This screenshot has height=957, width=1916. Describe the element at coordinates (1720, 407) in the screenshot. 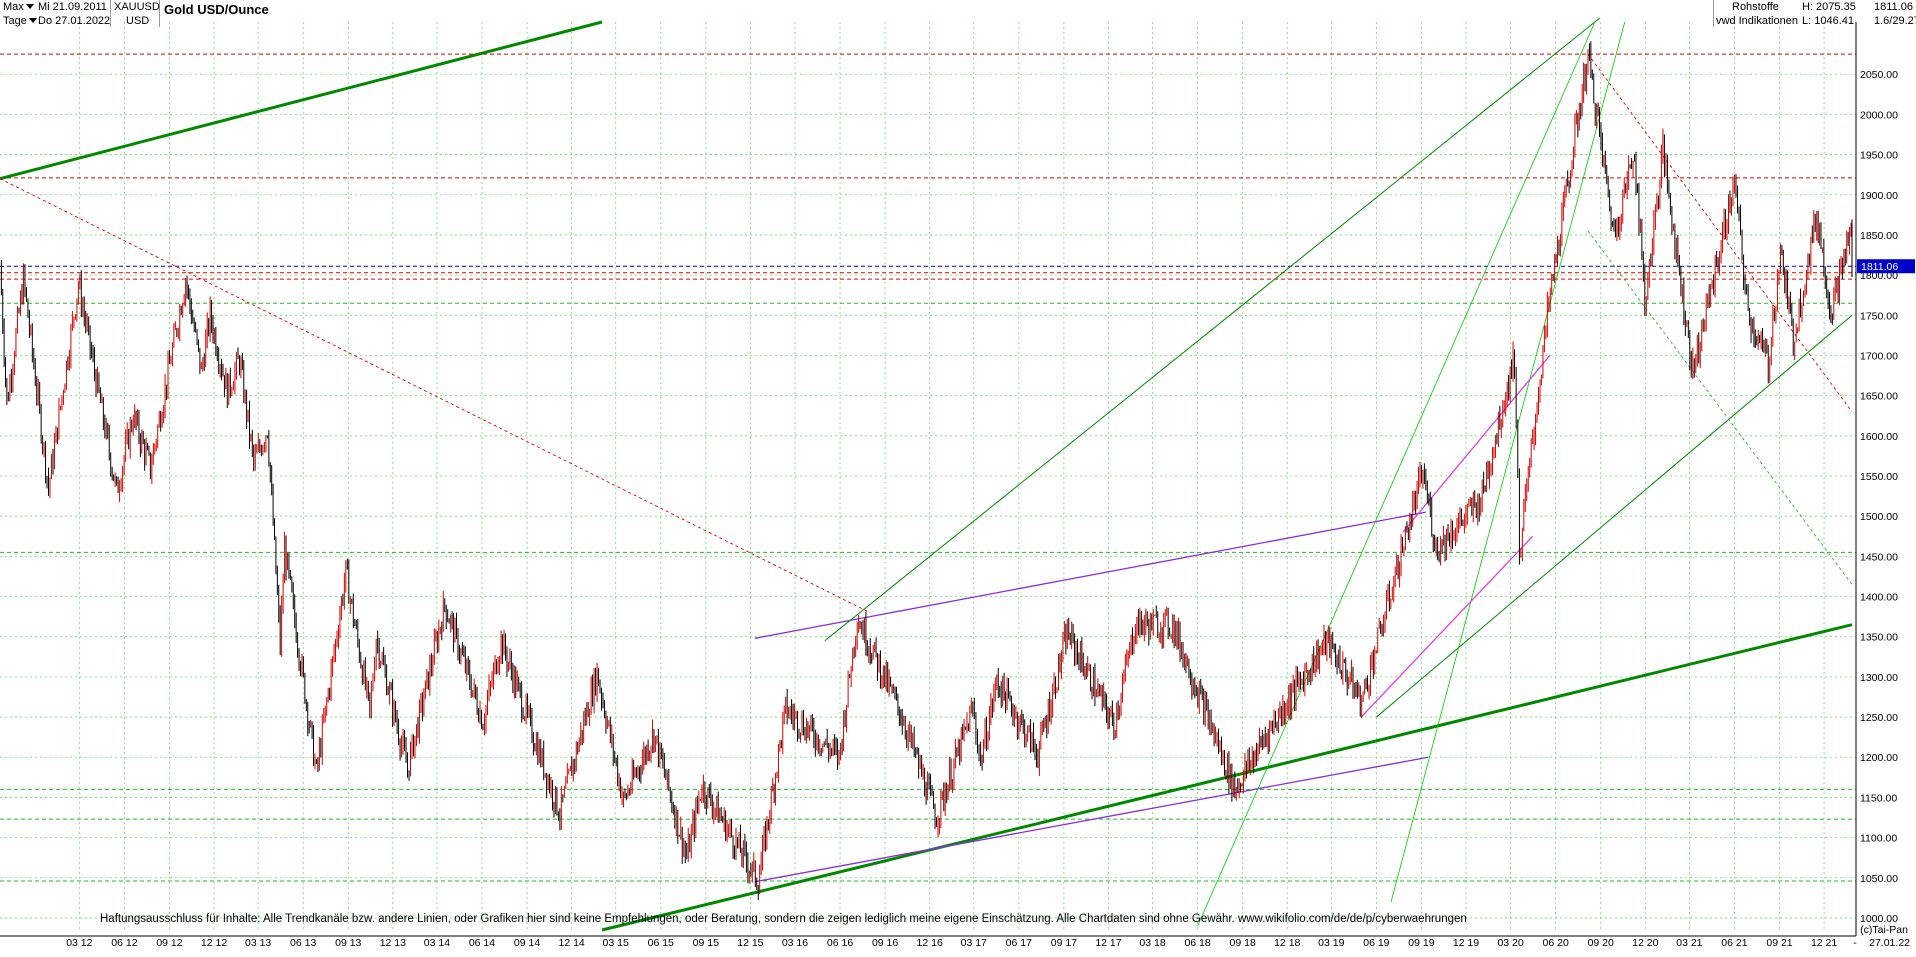

I see `trendline-green-down` at that location.